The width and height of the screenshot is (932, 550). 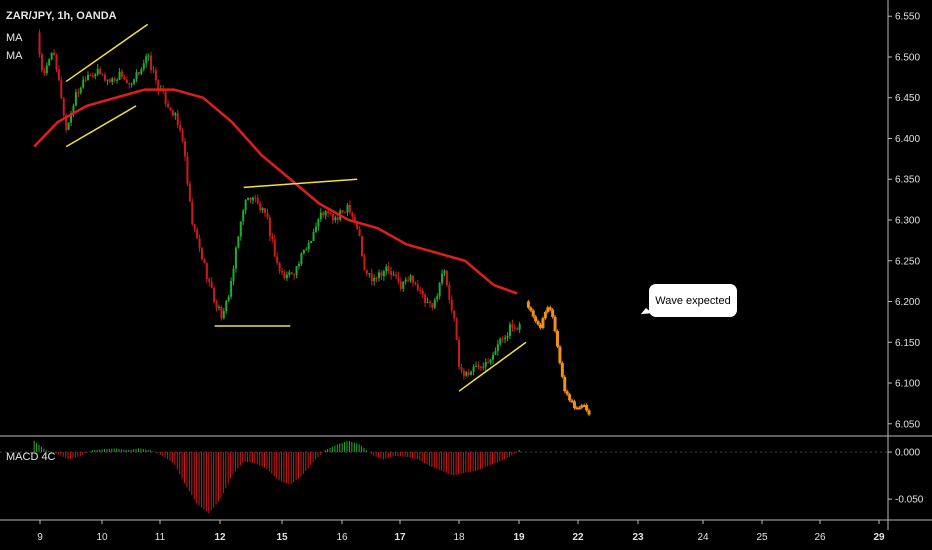 What do you see at coordinates (14, 38) in the screenshot?
I see `ma-legend: MA` at bounding box center [14, 38].